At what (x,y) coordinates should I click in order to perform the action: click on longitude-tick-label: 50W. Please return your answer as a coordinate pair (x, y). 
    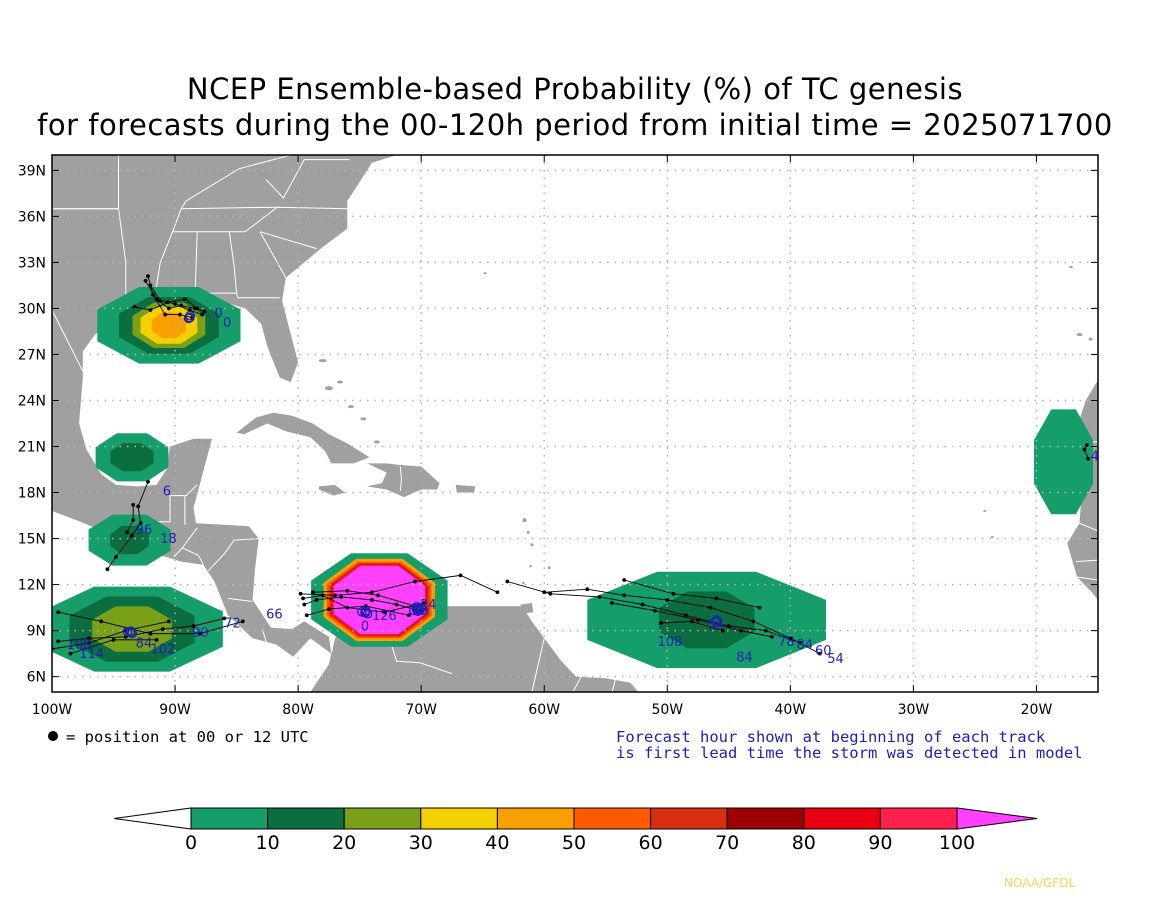
    Looking at the image, I should click on (667, 710).